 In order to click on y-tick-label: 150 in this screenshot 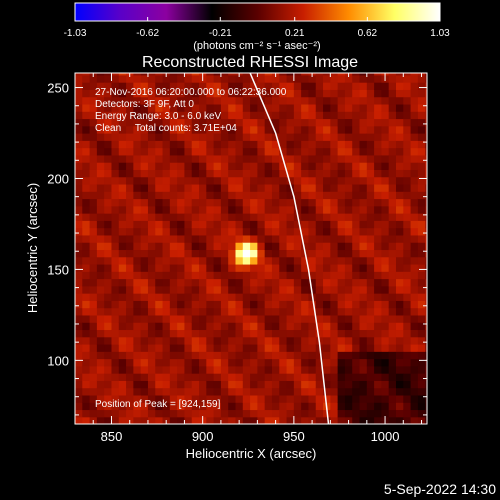, I will do `click(58, 269)`.